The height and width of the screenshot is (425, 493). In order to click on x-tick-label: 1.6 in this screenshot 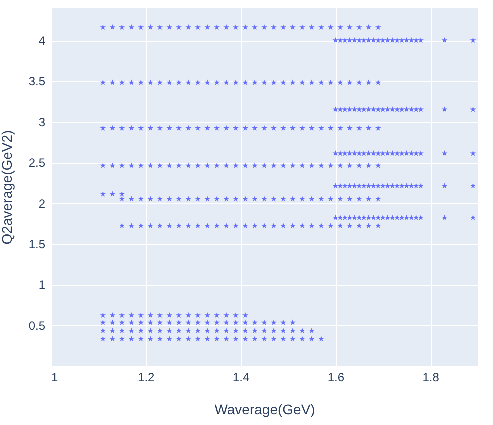, I will do `click(336, 377)`.